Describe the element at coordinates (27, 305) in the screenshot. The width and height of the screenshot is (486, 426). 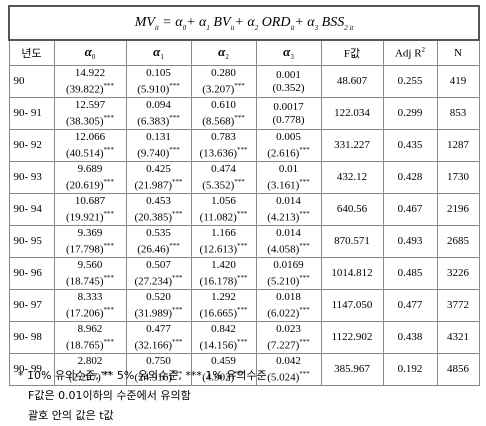
I see `value: 90- 97` at that location.